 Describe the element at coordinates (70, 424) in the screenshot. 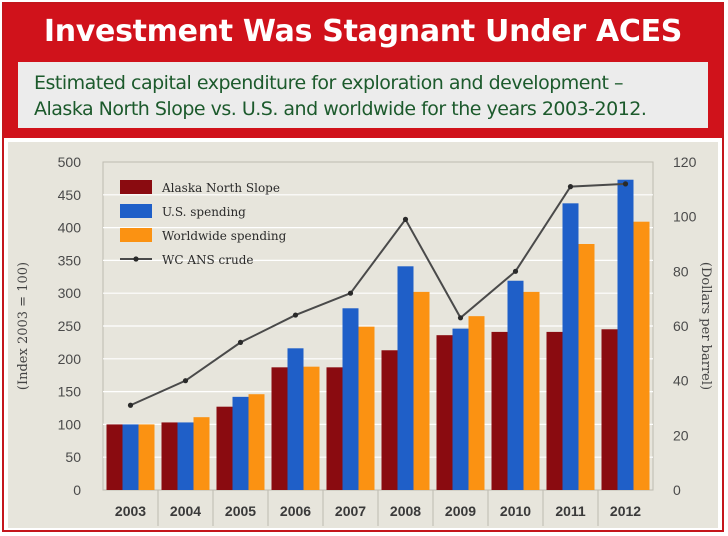

I see `y-tick-label: 100` at that location.